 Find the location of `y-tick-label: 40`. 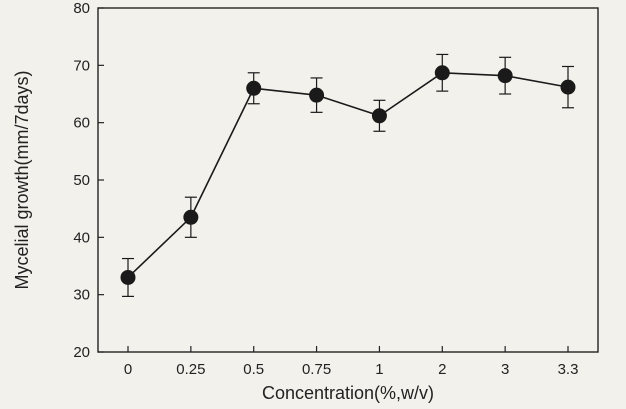

y-tick-label: 40 is located at coordinates (81, 237).